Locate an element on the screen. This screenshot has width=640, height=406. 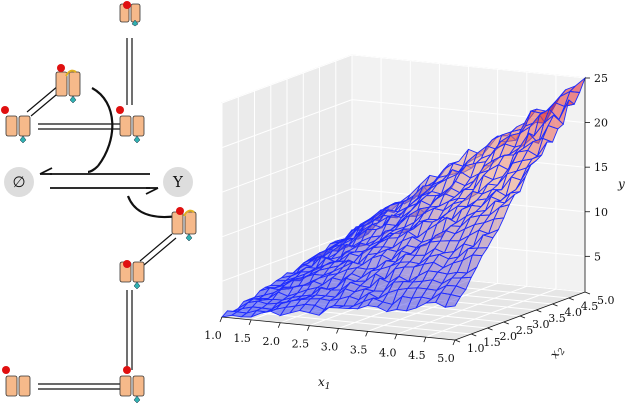
z-axis-ticks: 5 10 15 20 25 is located at coordinates (596, 167).